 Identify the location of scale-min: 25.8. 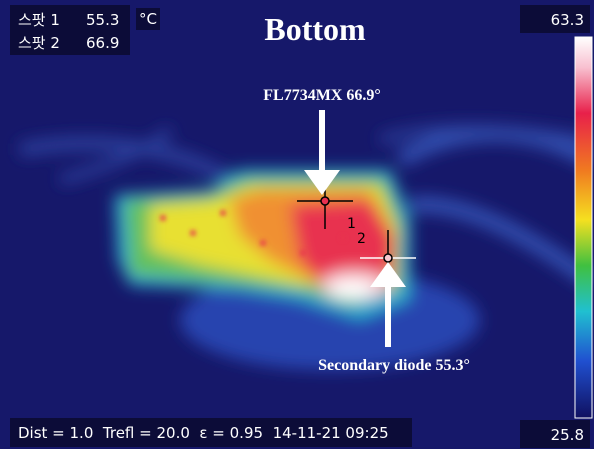
(567, 435).